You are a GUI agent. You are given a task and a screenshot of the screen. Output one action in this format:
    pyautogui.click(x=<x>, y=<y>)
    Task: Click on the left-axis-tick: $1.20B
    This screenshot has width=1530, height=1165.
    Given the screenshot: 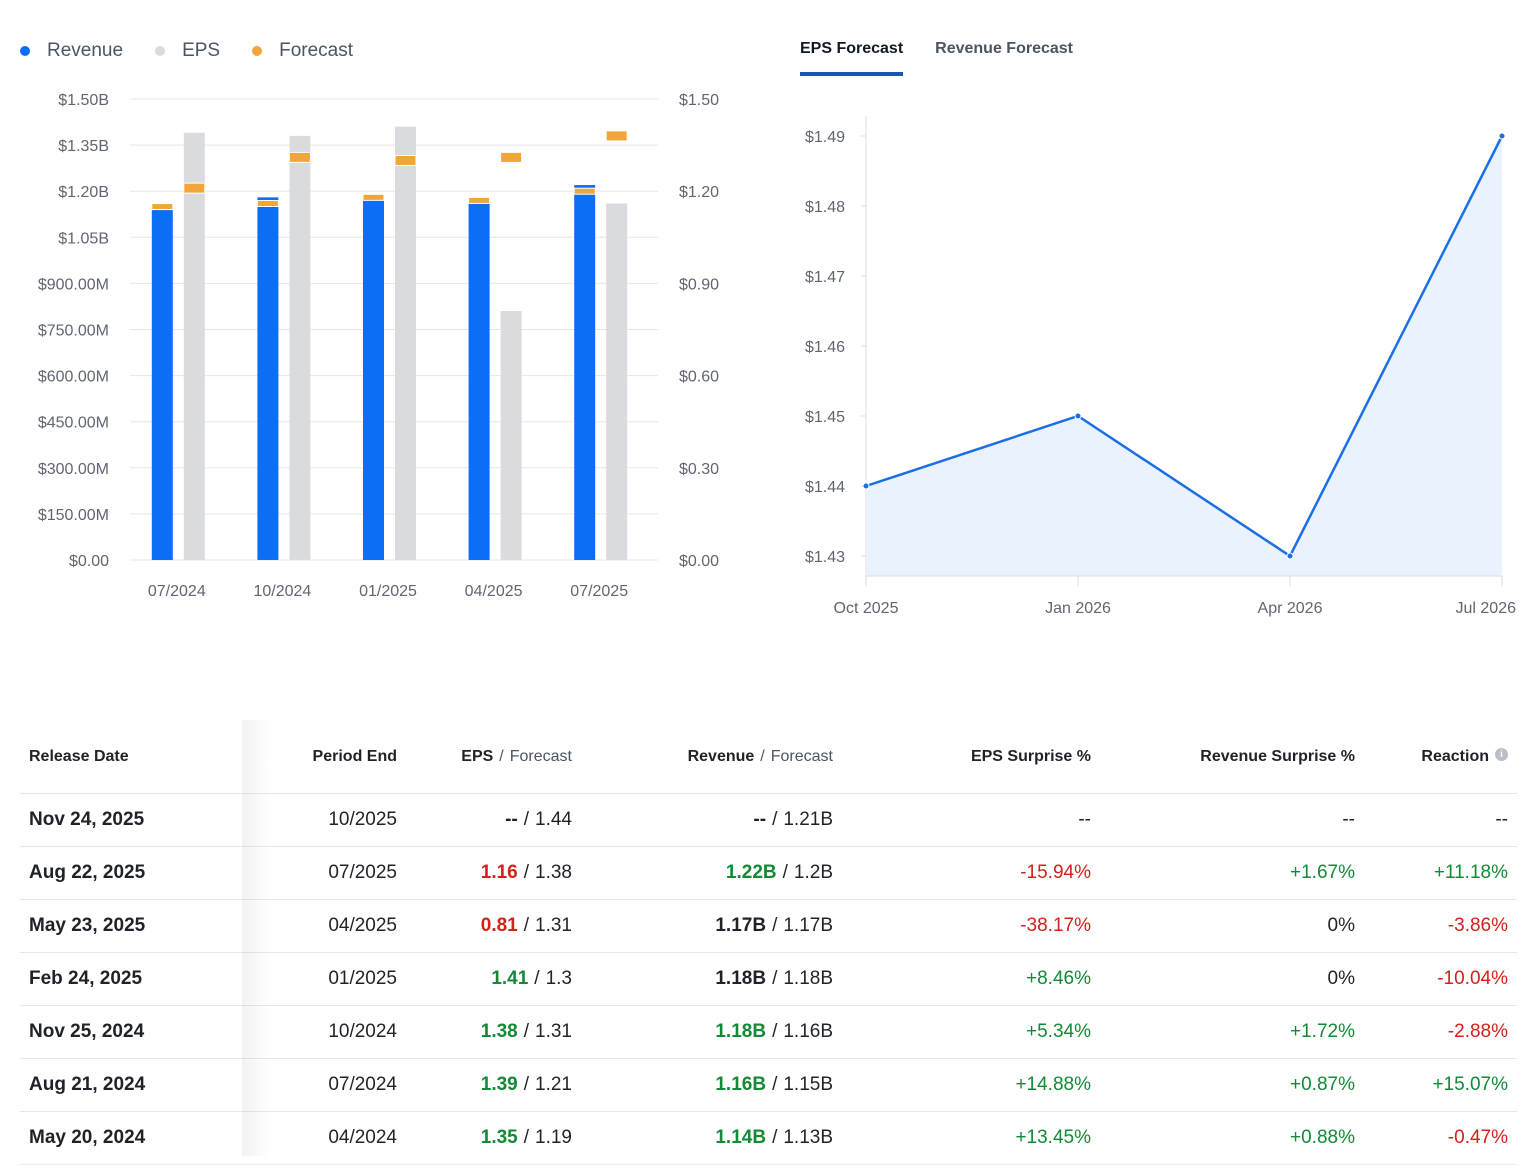 What is the action you would take?
    pyautogui.click(x=83, y=192)
    